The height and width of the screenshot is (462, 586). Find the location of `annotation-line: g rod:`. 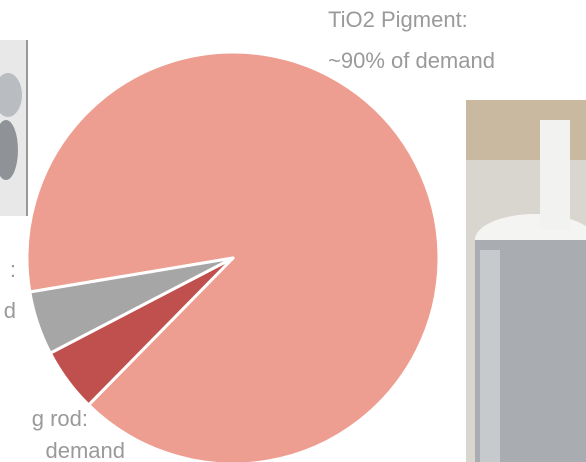

annotation-line: g rod: is located at coordinates (60, 418).